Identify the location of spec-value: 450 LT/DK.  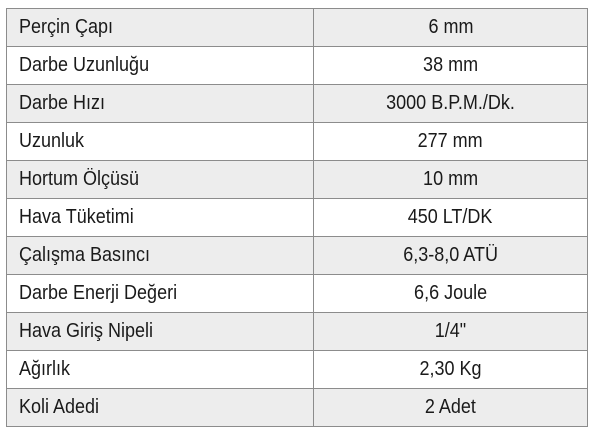
(450, 217).